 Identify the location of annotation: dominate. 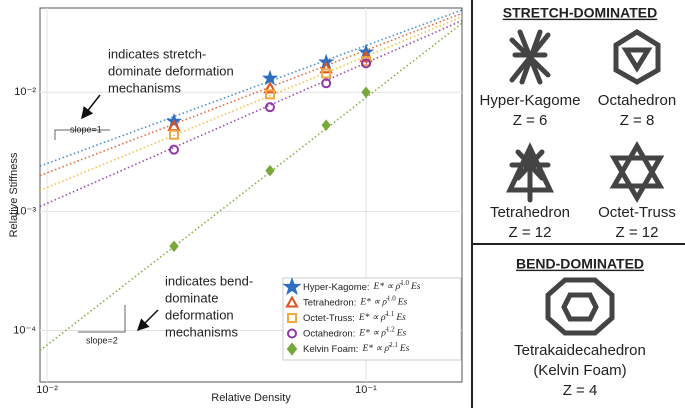
(191, 297).